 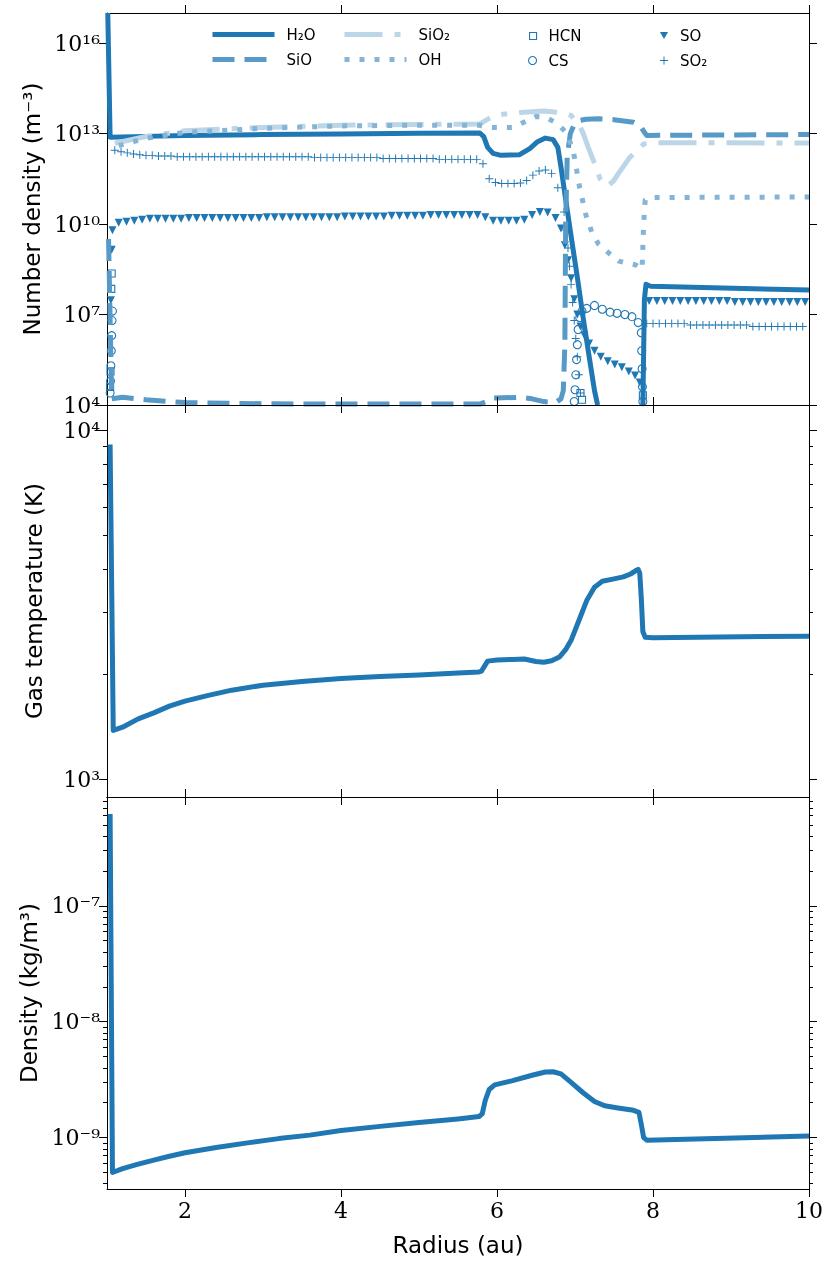 I want to click on x-tick-label: 6, so click(x=497, y=1210).